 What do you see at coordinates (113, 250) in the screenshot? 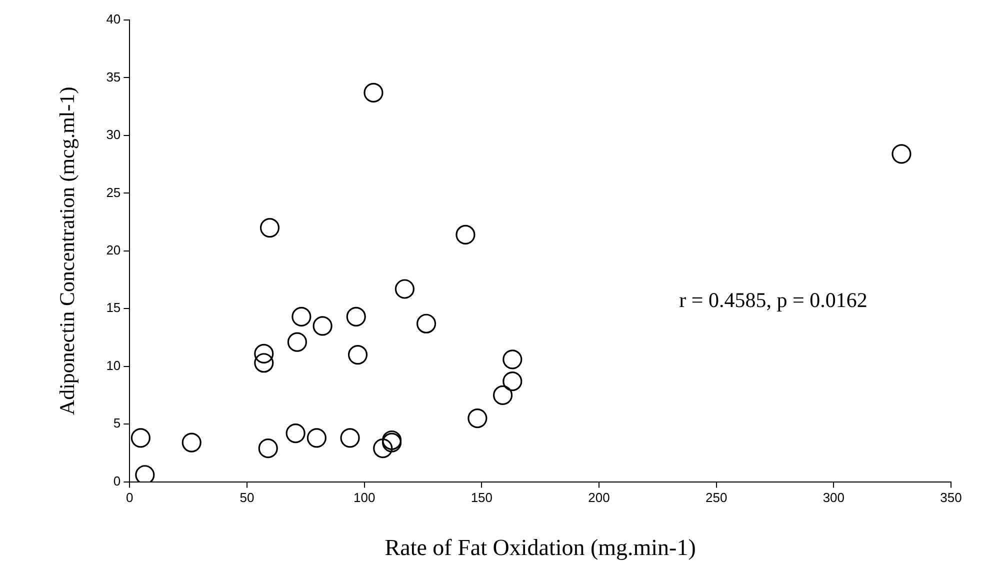
I see `y-tick-label: 20` at bounding box center [113, 250].